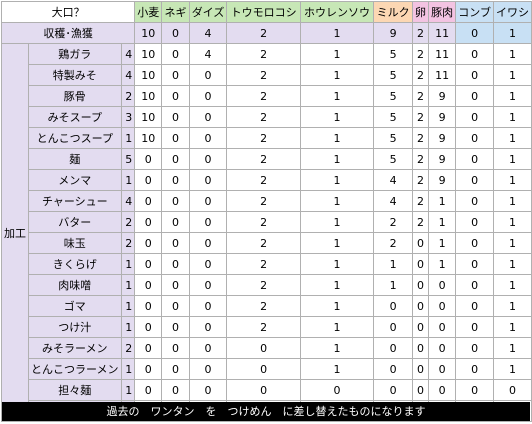 The height and width of the screenshot is (424, 532). I want to click on side-label: 加工, so click(15, 232).